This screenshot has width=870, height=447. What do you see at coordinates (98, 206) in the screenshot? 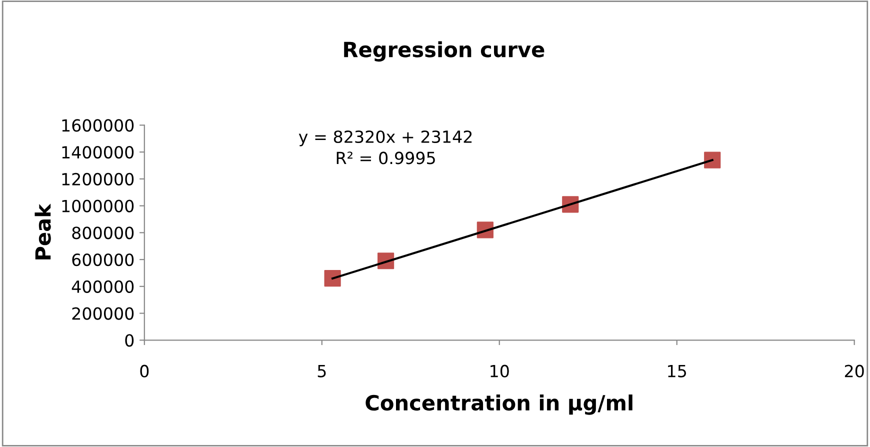
I see `y-tick-label: 1000000` at bounding box center [98, 206].